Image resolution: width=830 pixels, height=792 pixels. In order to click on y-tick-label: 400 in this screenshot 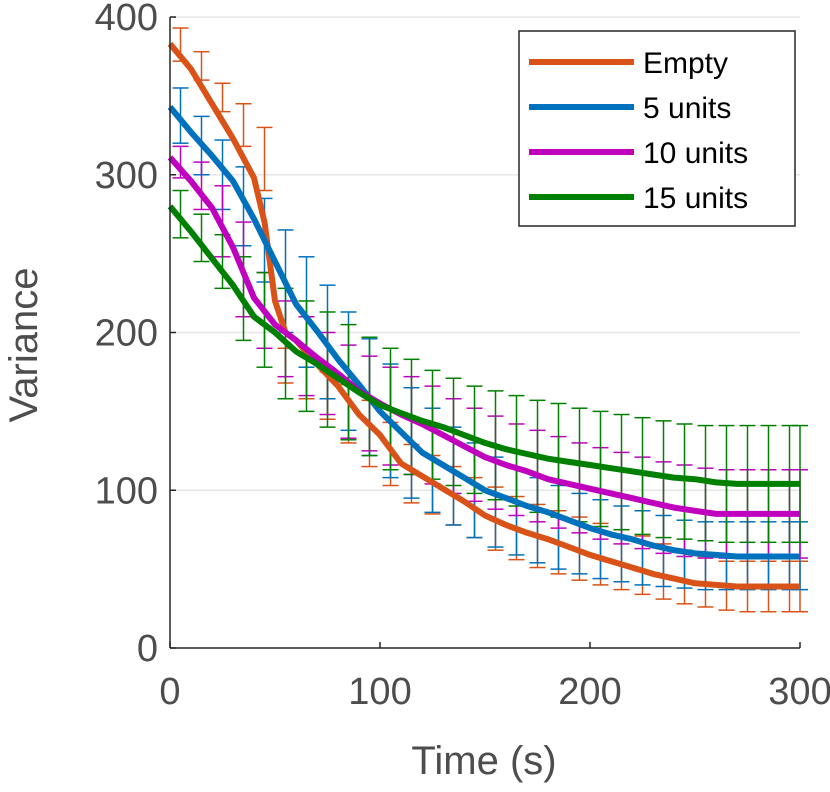, I will do `click(126, 19)`.